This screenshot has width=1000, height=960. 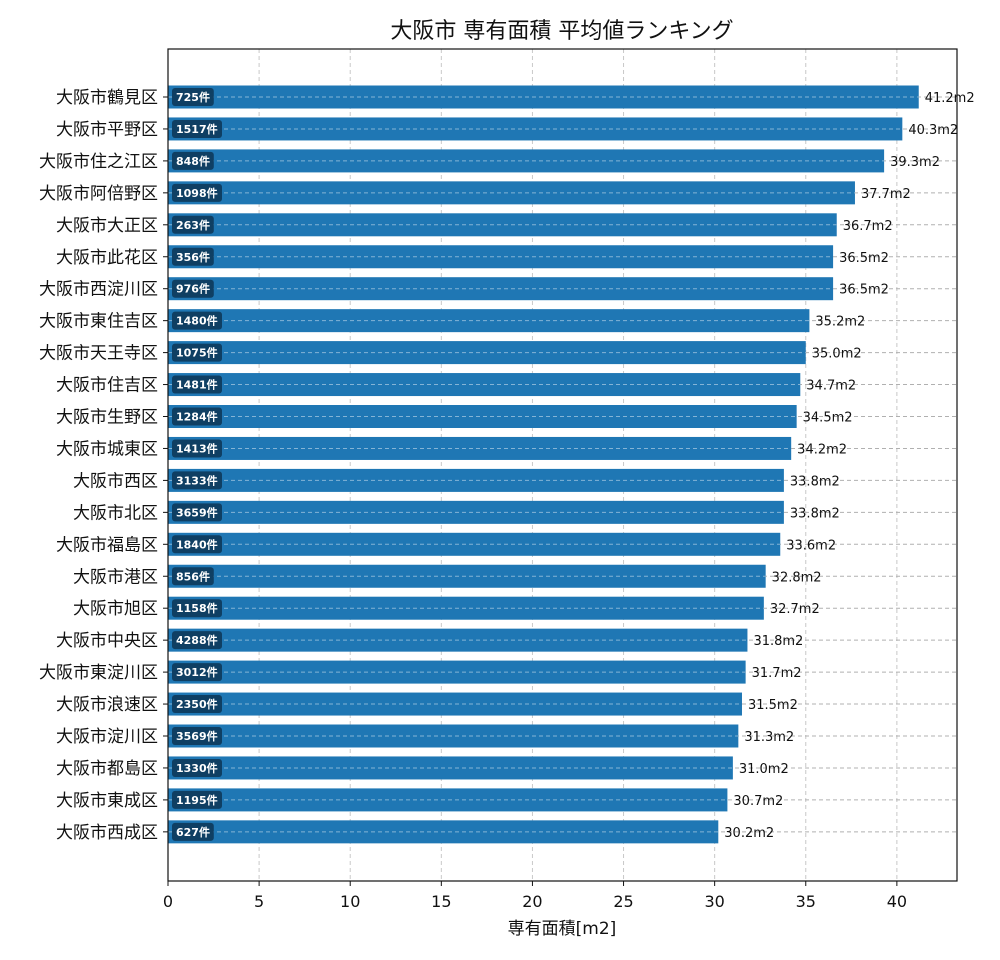 I want to click on value-label: 31.7m2, so click(x=777, y=673).